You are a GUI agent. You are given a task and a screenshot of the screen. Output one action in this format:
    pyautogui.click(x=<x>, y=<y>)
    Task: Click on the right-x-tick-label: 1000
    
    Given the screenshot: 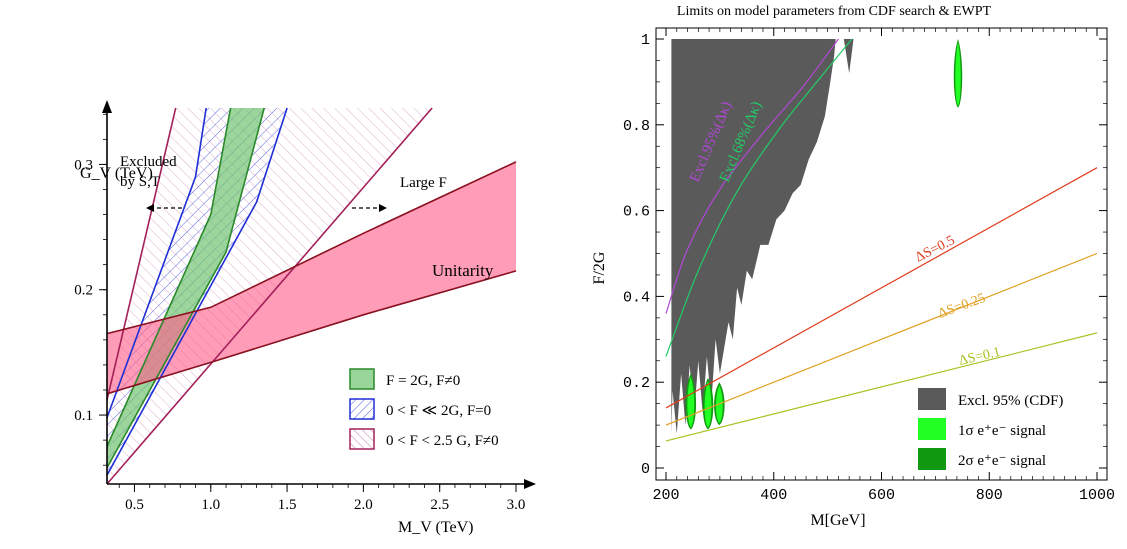 What is the action you would take?
    pyautogui.click(x=1097, y=495)
    